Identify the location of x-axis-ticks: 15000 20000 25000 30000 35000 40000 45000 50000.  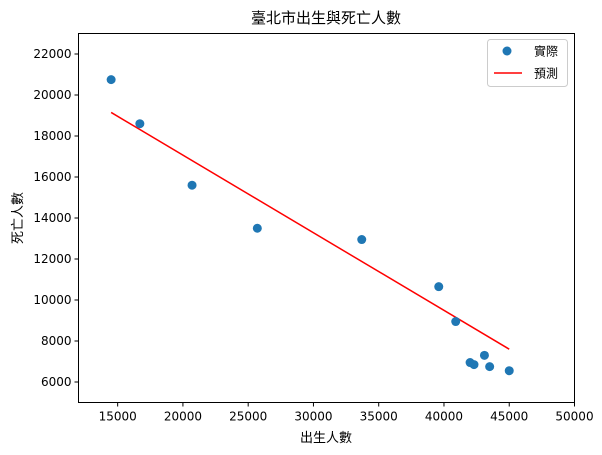
(346, 413).